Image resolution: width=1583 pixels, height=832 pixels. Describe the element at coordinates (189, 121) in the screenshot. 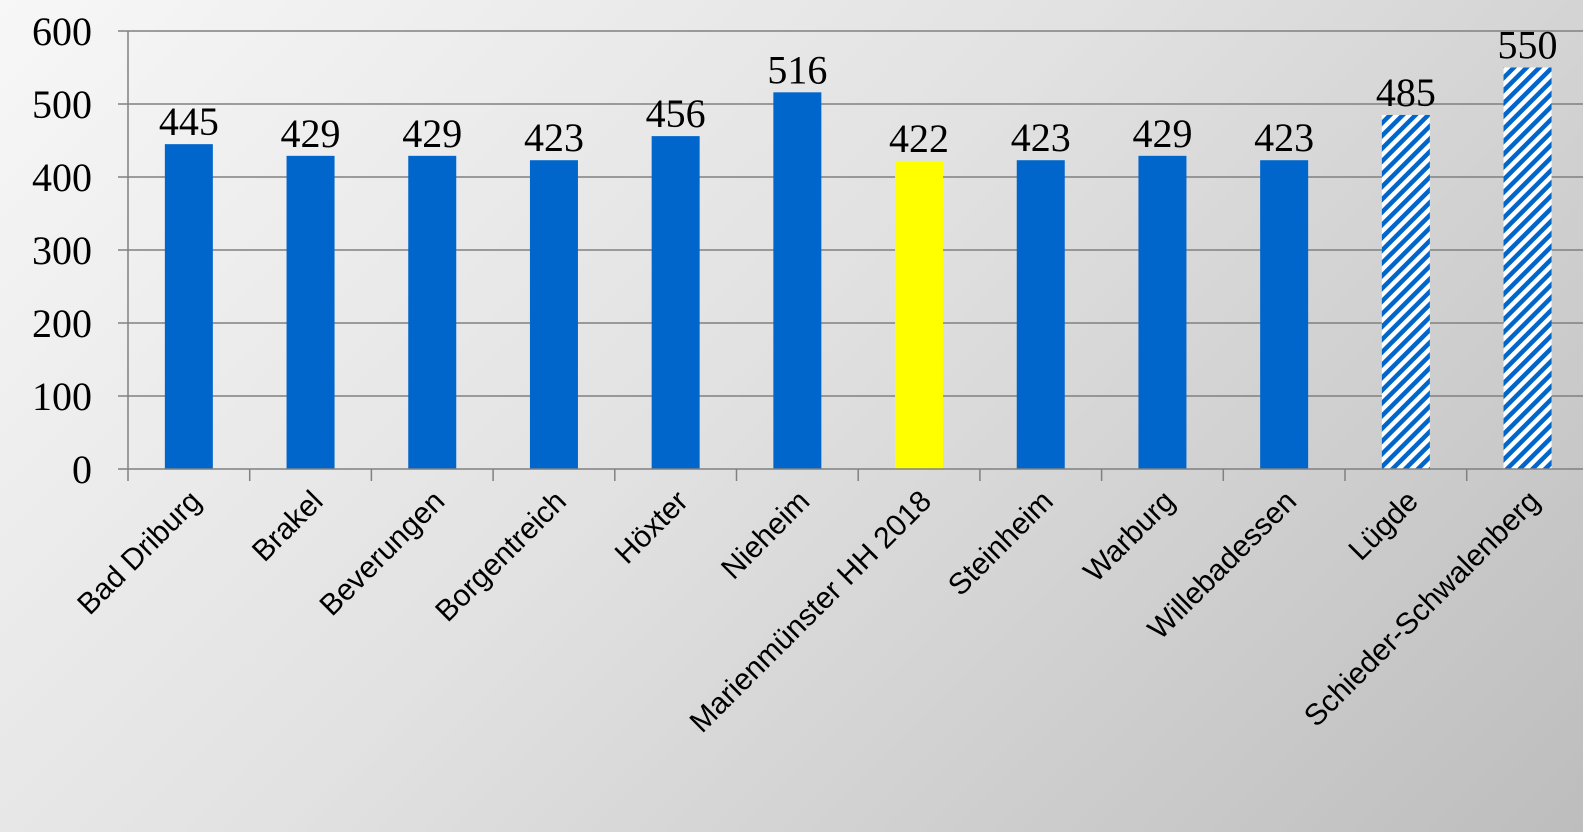

I see `data-label: 445` at that location.